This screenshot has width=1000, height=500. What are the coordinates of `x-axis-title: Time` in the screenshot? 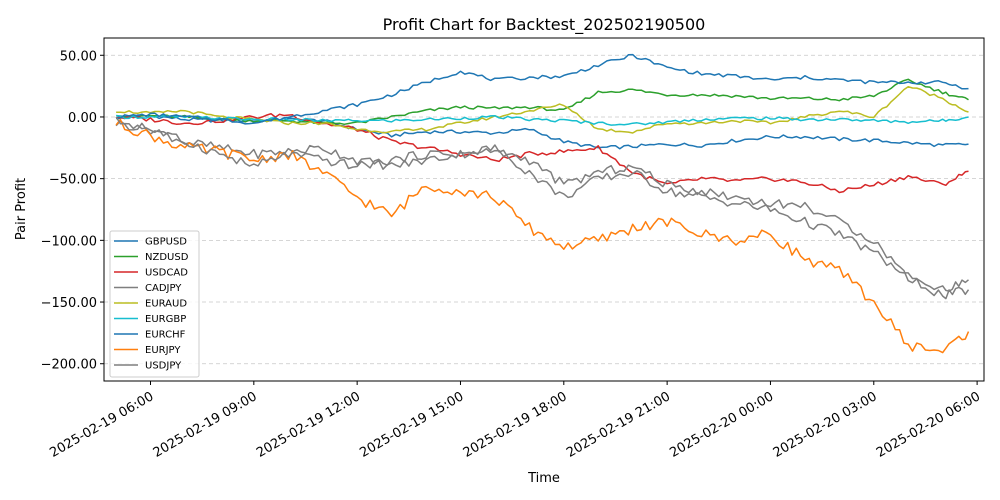 It's located at (543, 478).